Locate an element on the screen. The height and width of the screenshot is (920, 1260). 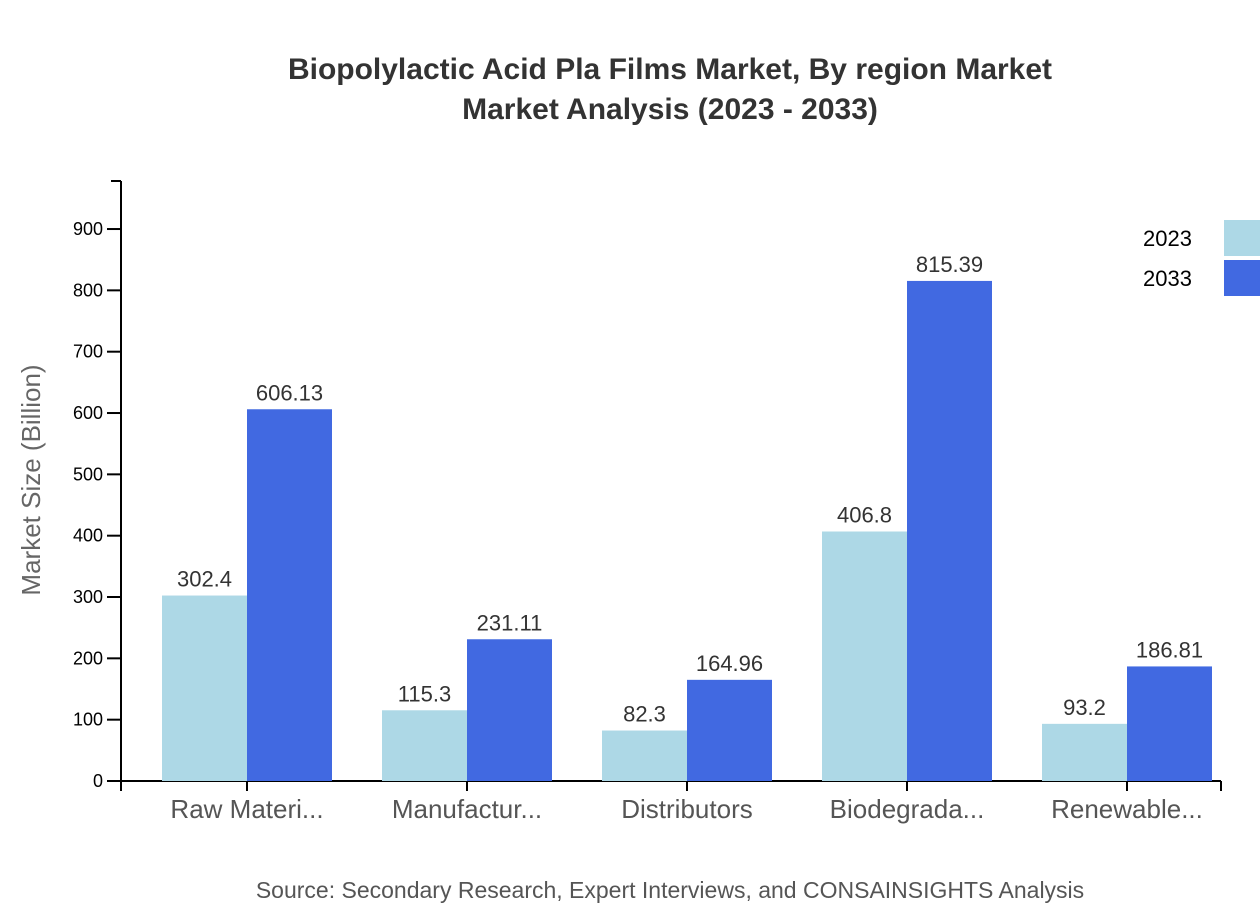
y-tick-label: 300 is located at coordinates (88, 597).